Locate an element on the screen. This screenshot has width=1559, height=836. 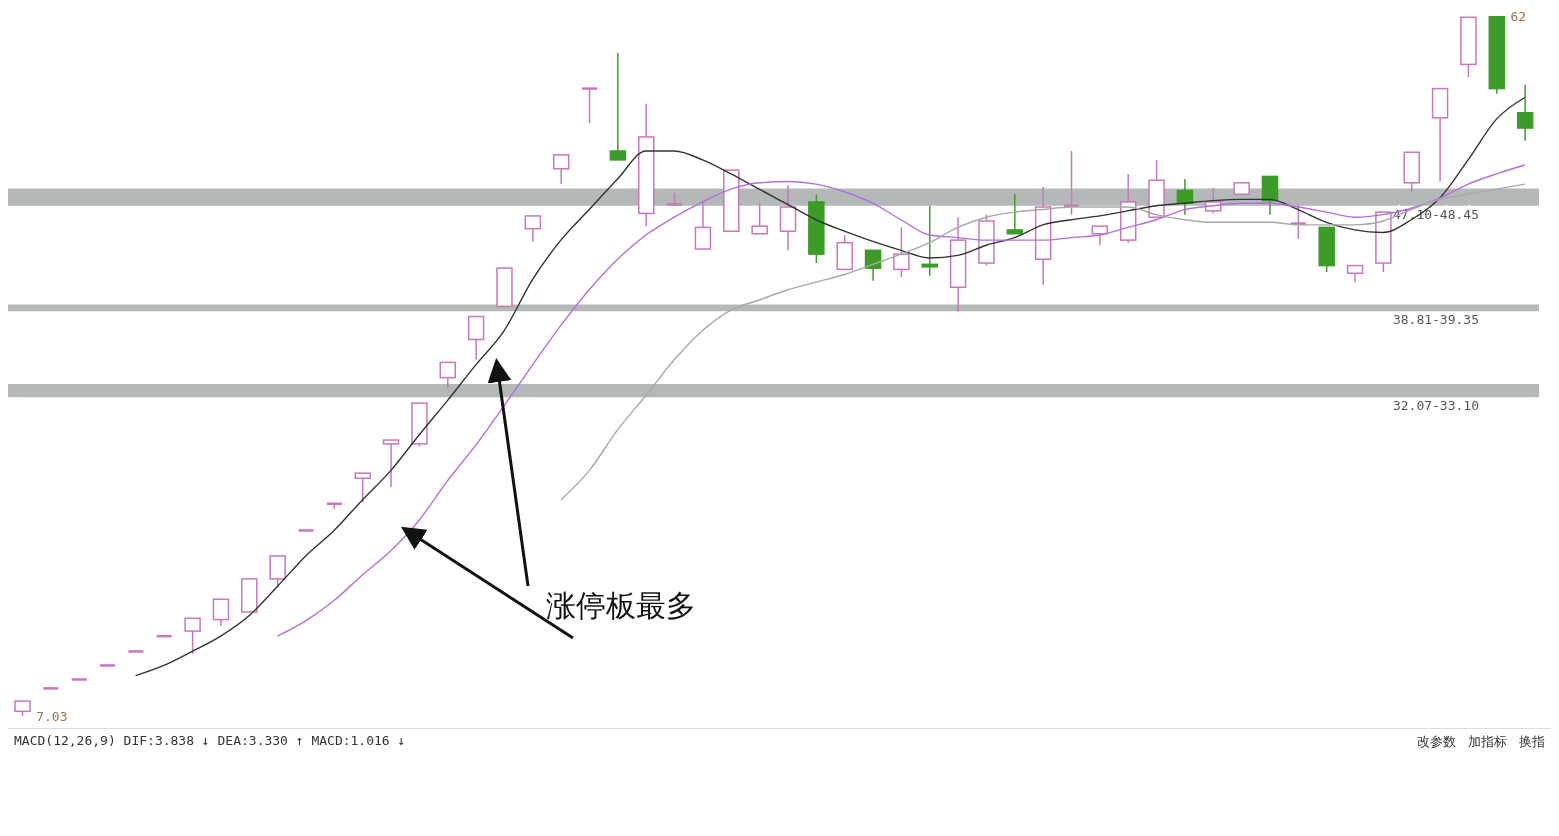
text: 改参数 is located at coordinates (1436, 742).